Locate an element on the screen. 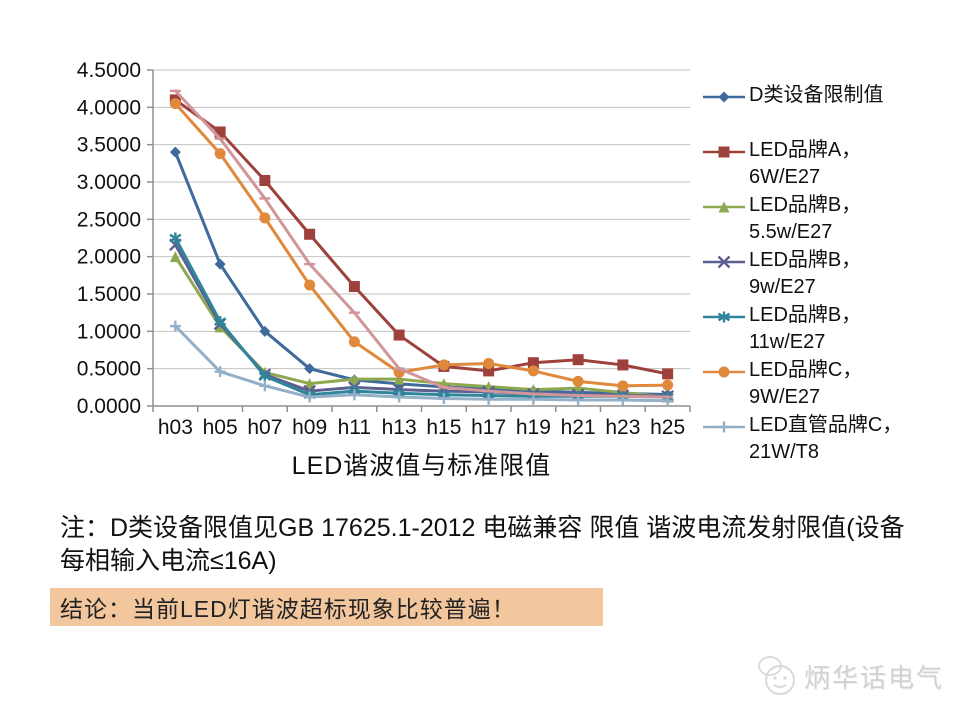  x-tick-label: h11 is located at coordinates (354, 427).